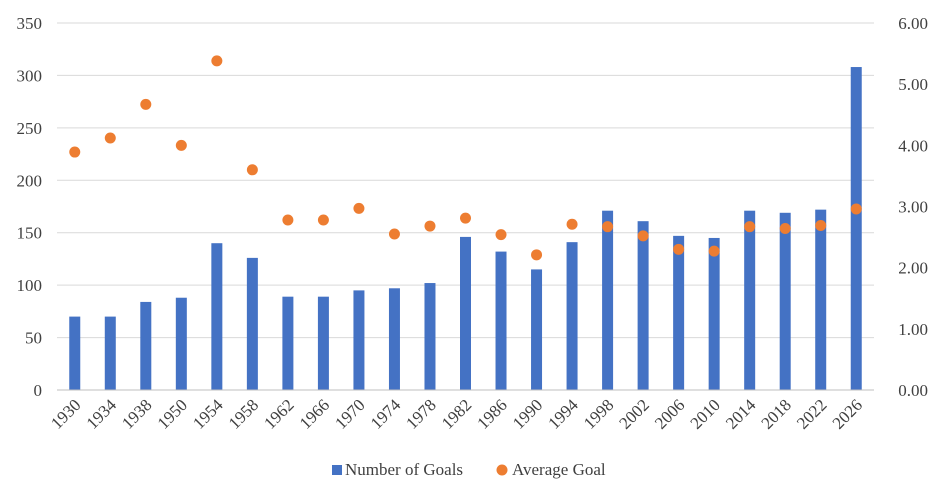 Image resolution: width=940 pixels, height=501 pixels. I want to click on y-right-tick-label: 6.00, so click(913, 23).